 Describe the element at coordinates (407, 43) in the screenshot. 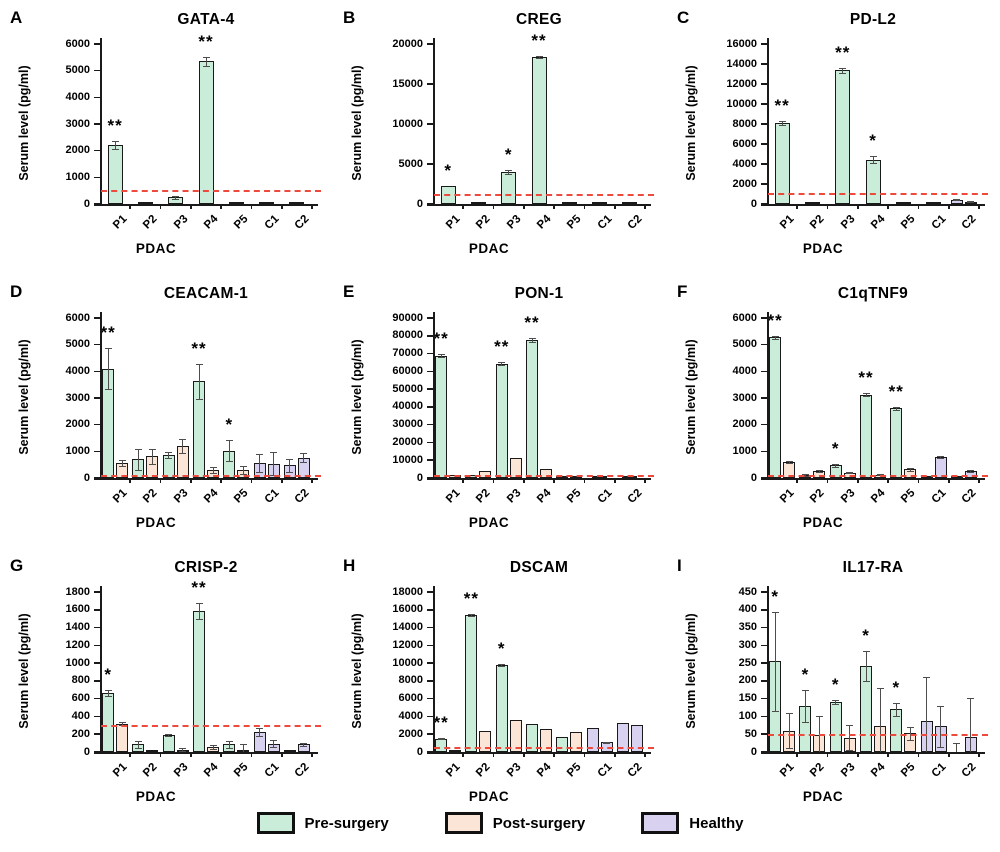

I see `y-tick-label: 20000` at that location.